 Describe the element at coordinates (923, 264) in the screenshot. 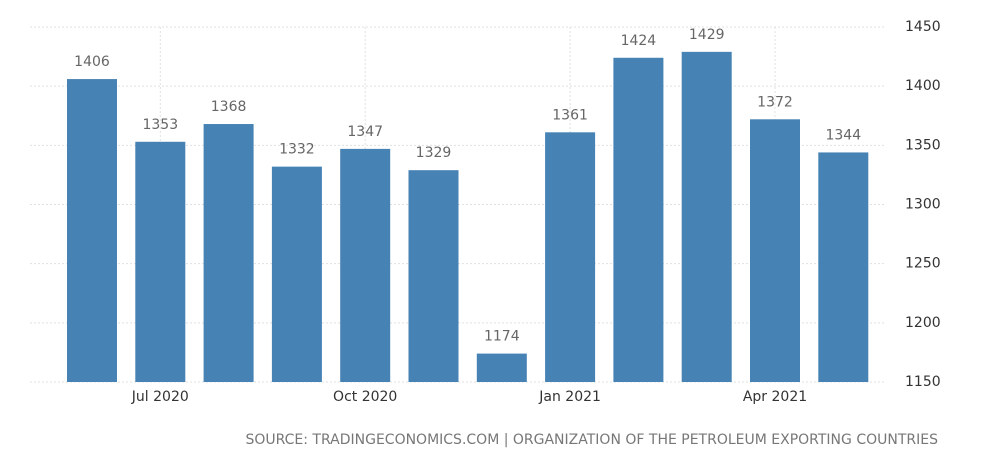

I see `y-tick-label: 1250` at that location.